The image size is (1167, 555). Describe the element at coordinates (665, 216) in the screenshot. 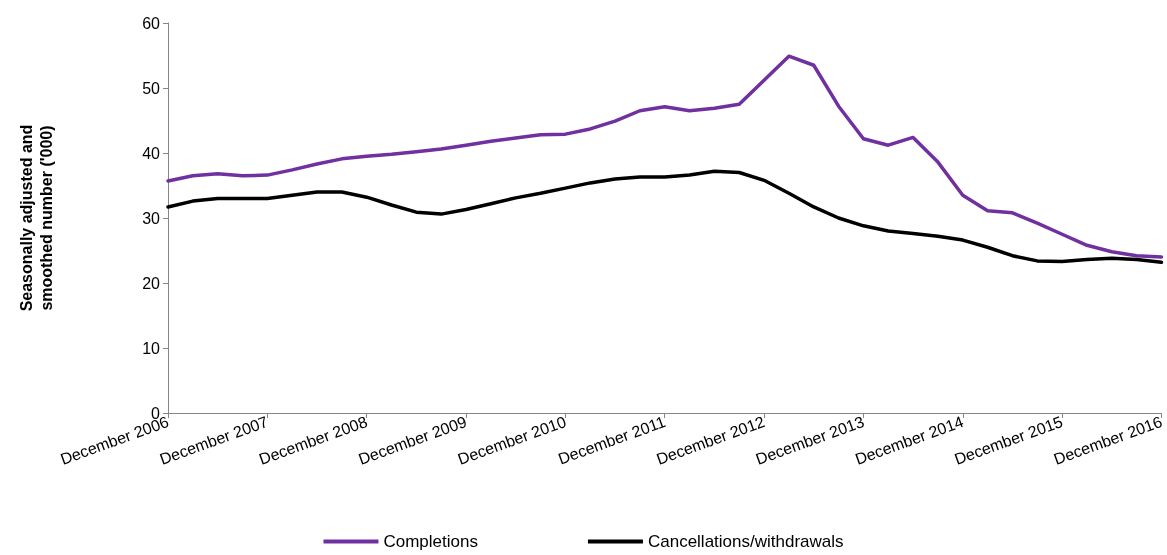

I see `line-series` at that location.